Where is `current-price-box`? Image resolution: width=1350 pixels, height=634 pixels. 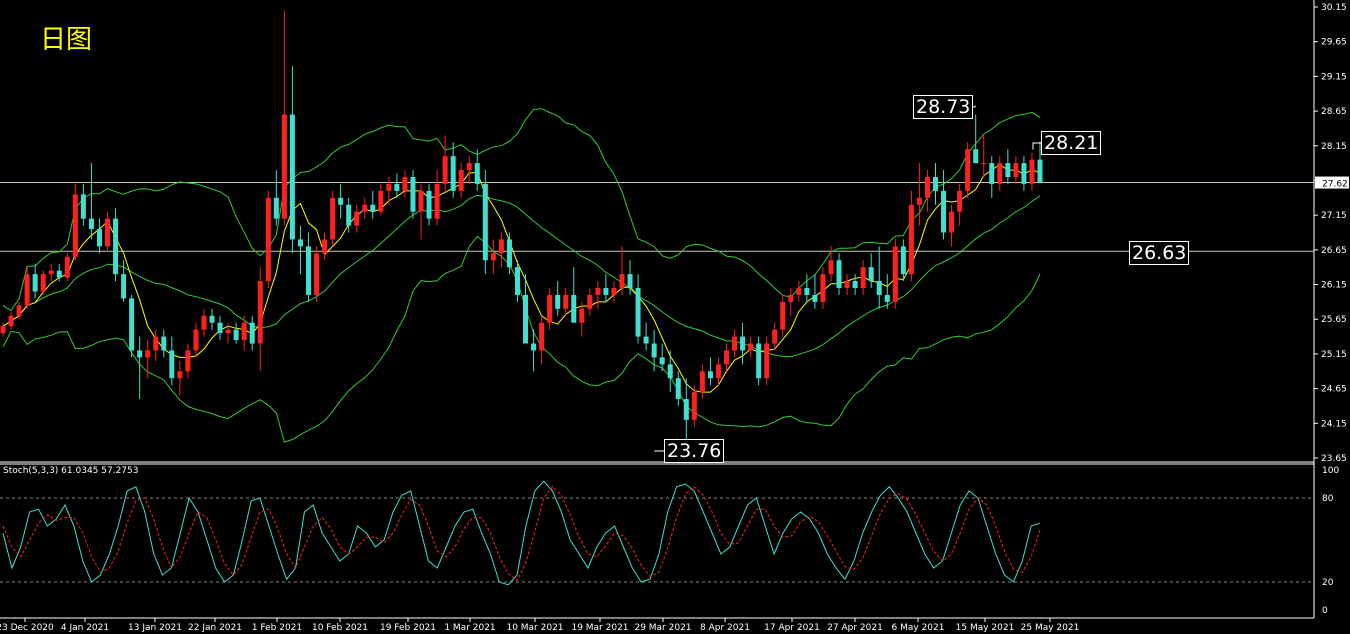
current-price-box is located at coordinates (1332, 182).